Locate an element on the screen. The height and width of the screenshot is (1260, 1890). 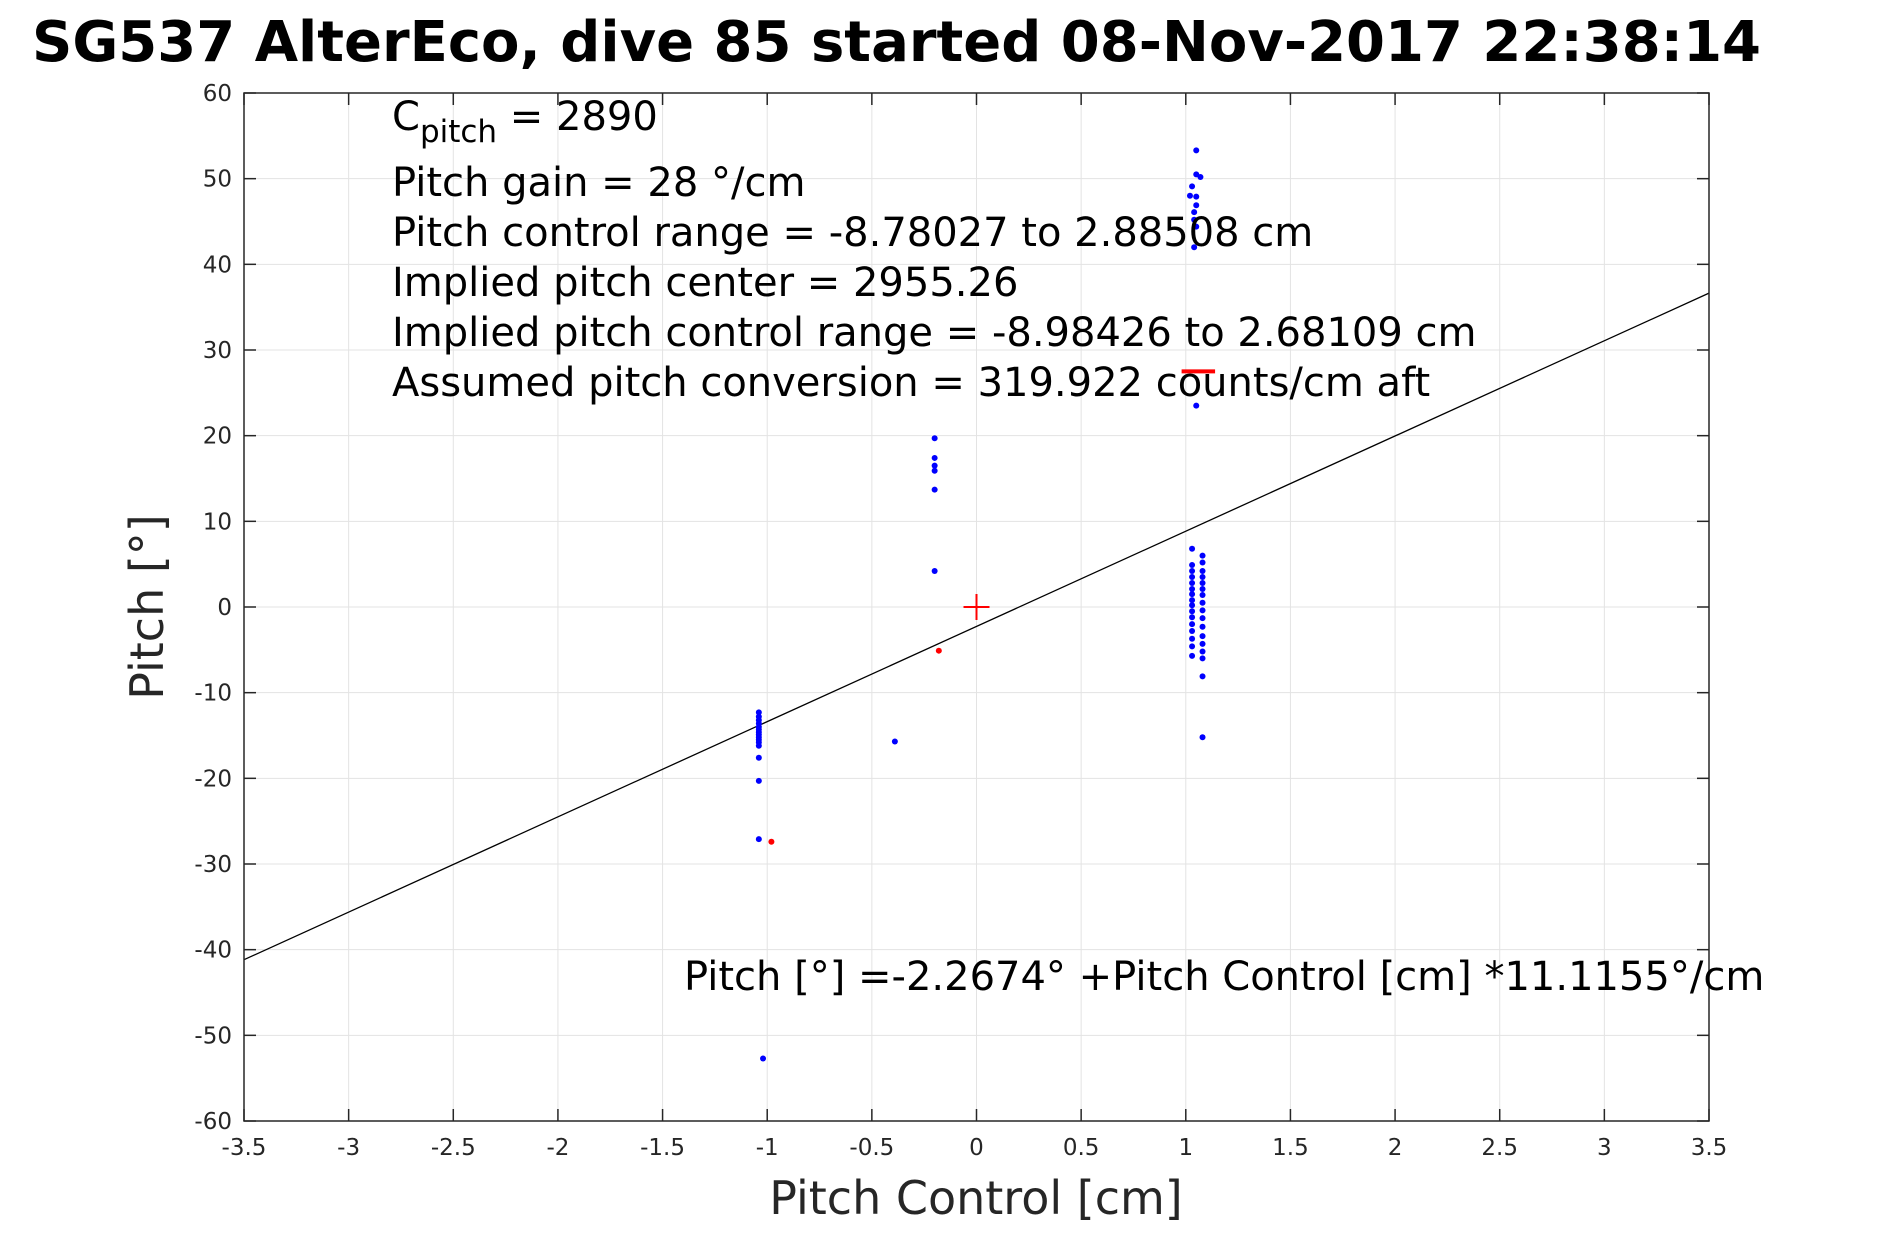
x-tick-label: -3 is located at coordinates (348, 1148).